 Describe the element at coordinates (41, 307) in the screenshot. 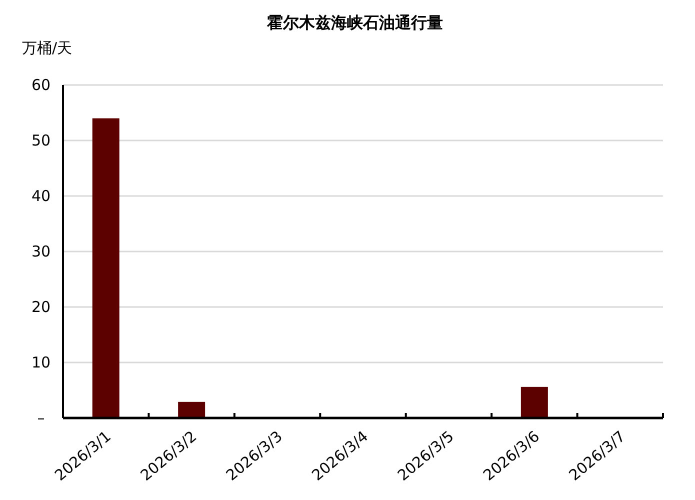

I see `y-tick-label: 20` at that location.